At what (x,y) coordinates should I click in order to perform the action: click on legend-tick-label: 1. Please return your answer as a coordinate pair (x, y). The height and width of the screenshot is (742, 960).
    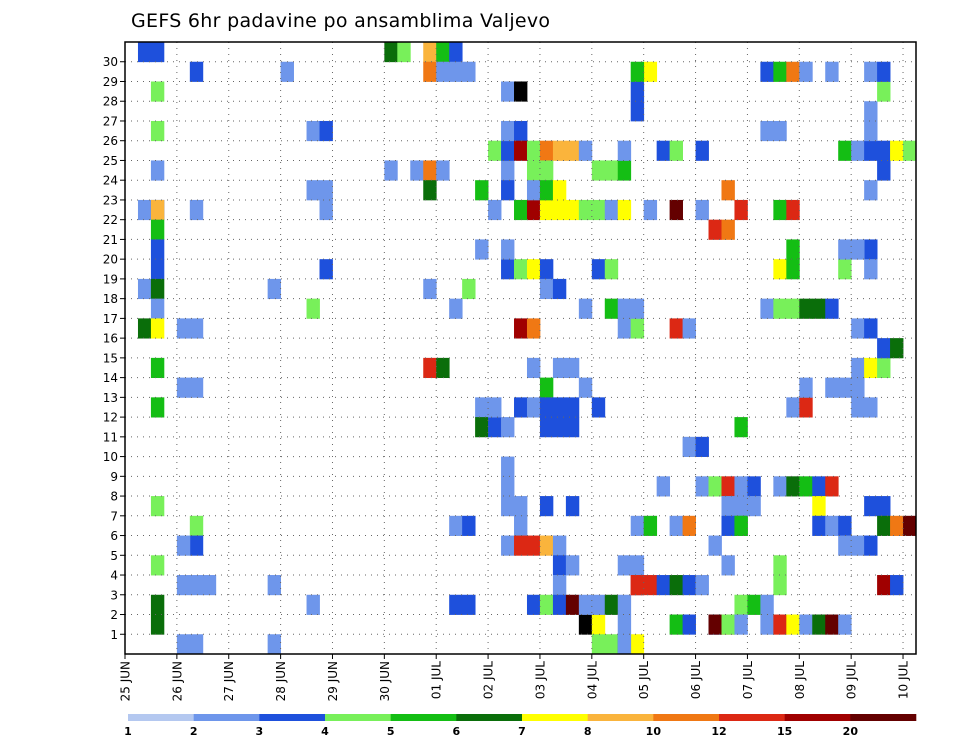
    Looking at the image, I should click on (128, 731).